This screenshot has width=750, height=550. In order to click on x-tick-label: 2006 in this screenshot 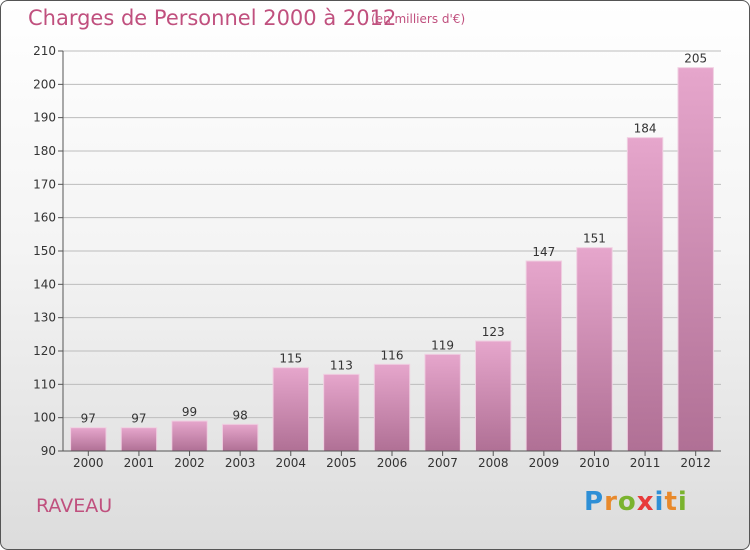, I will do `click(392, 463)`.